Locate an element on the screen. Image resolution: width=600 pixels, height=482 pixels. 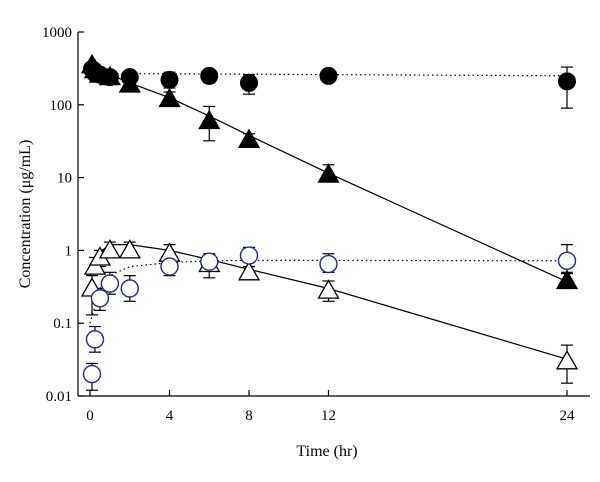
y-tick-label: 100 is located at coordinates (61, 106).